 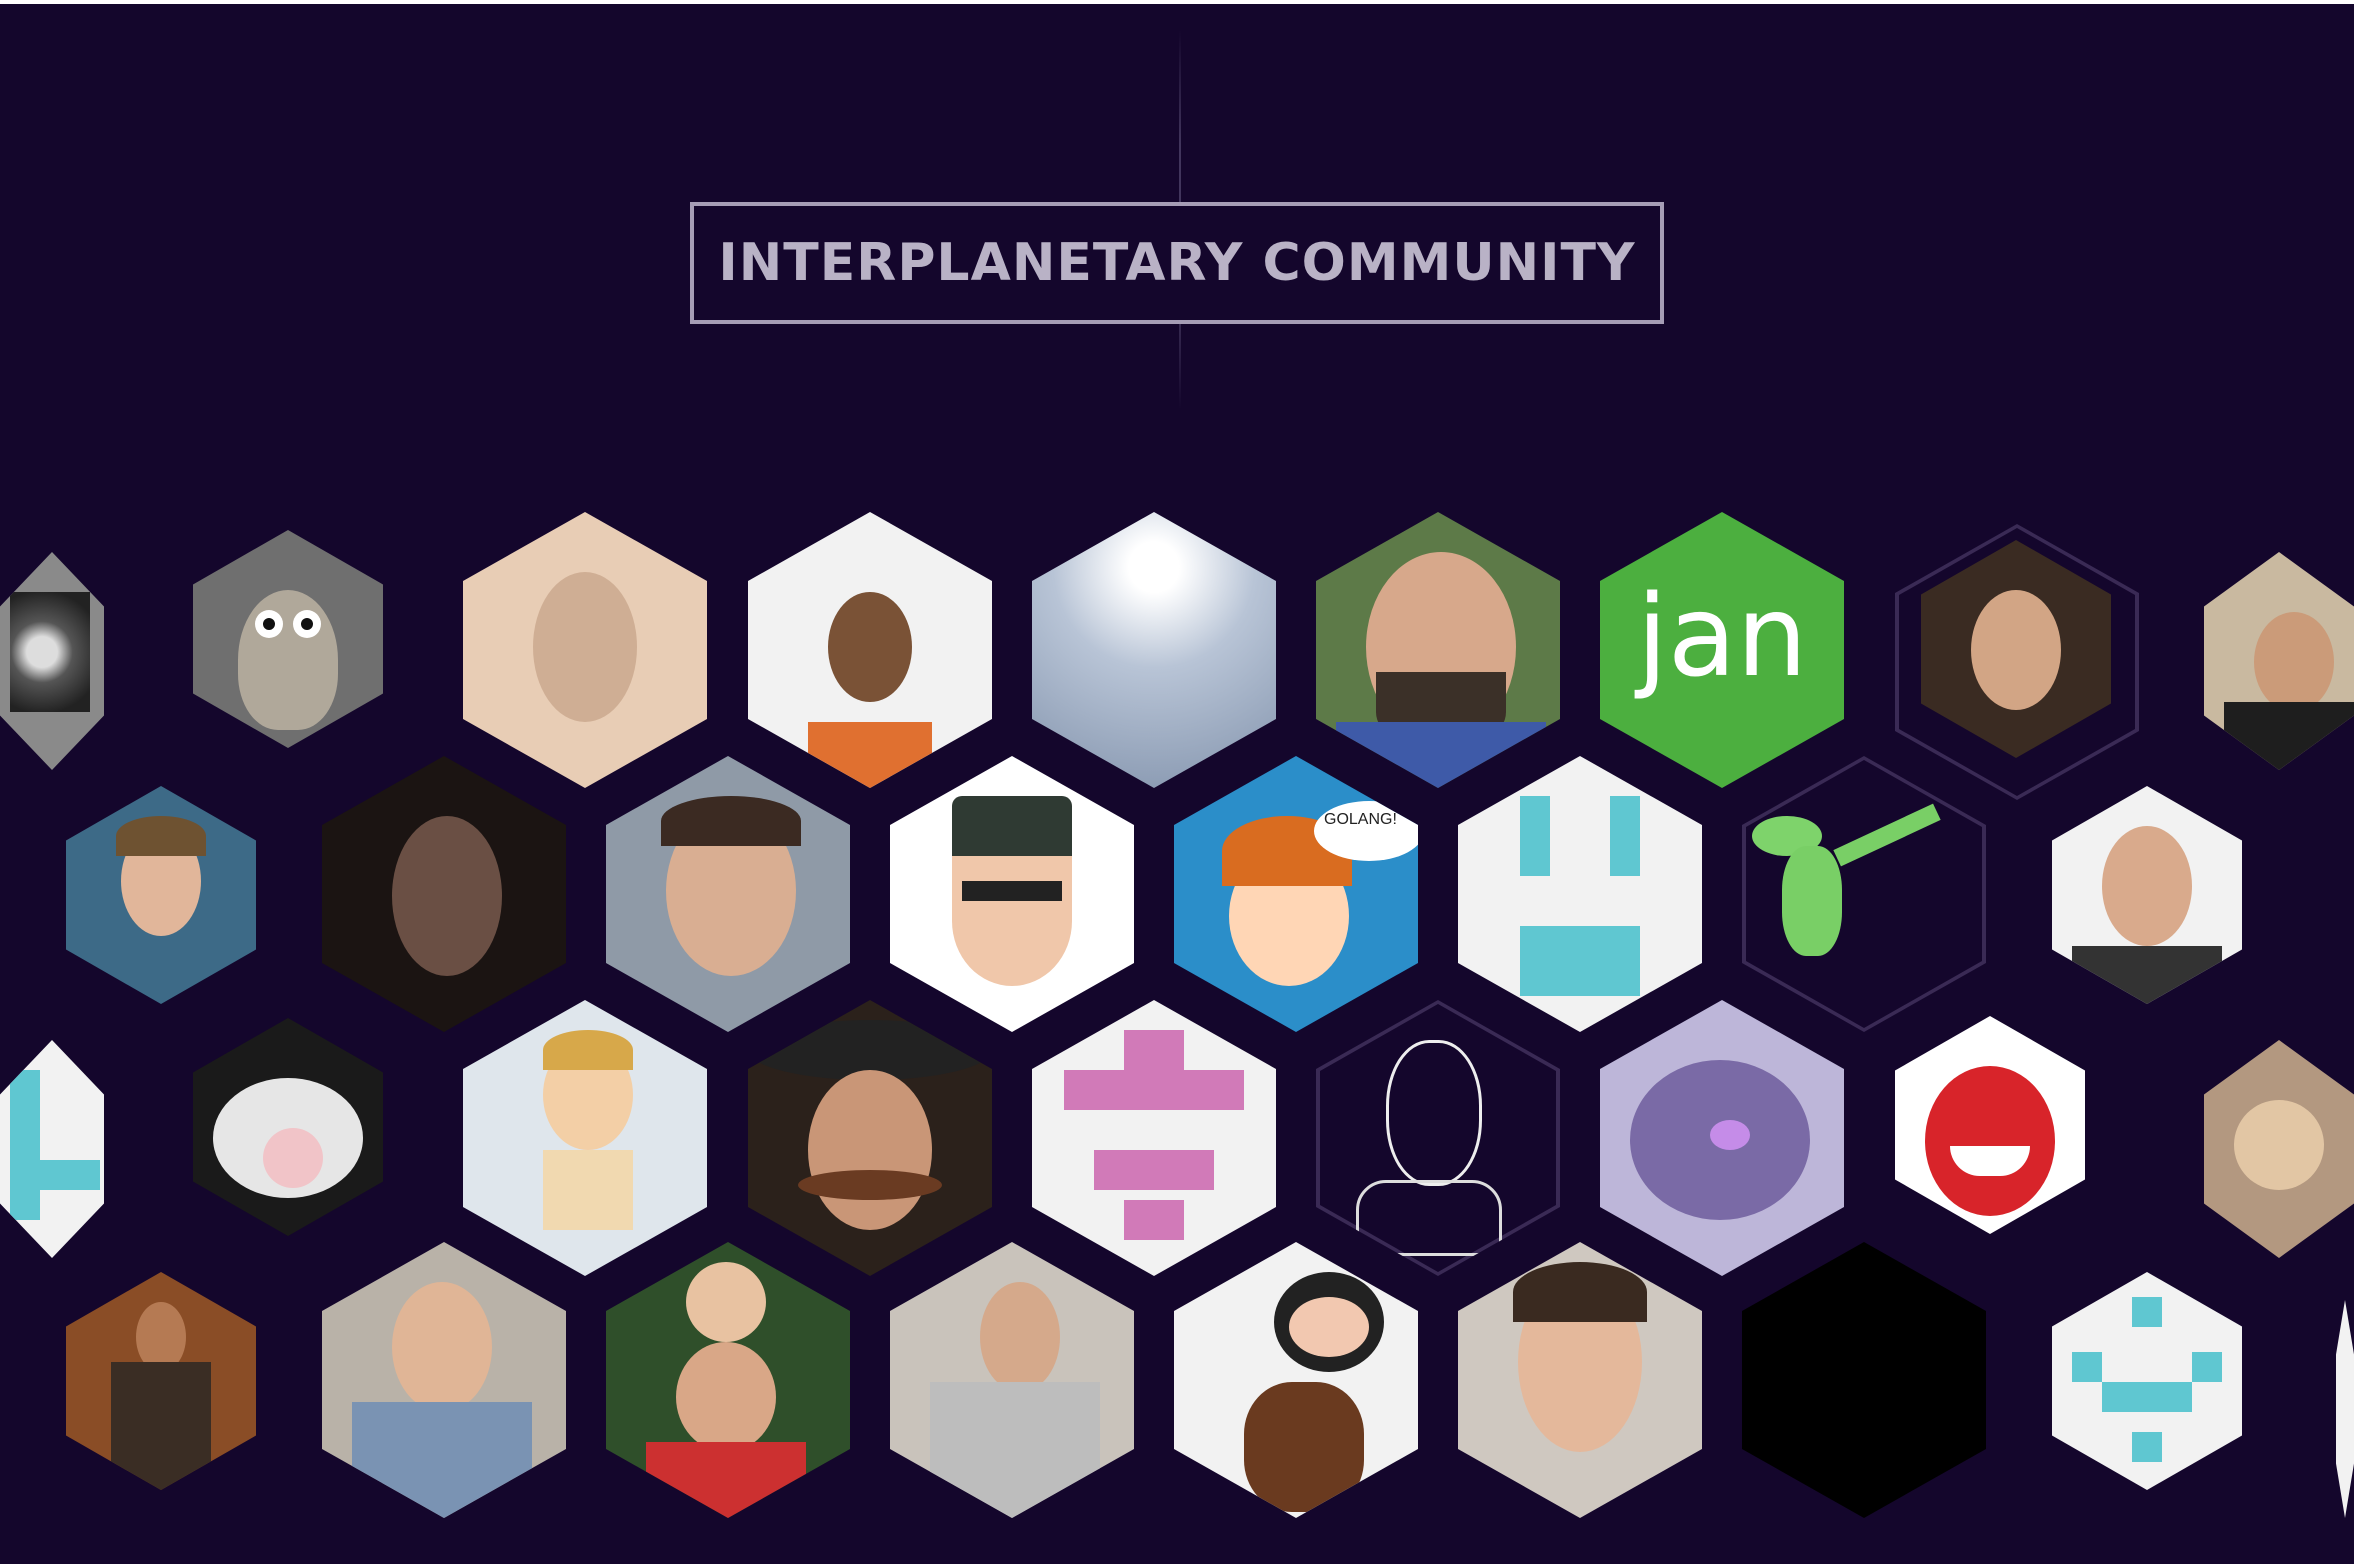 I want to click on avatar-smiling-young-man, so click(x=161, y=895).